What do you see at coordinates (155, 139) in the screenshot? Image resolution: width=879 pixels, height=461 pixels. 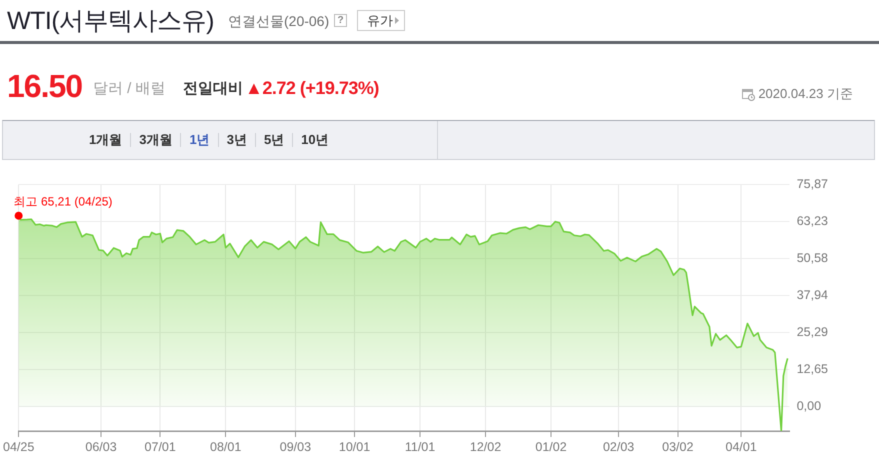 I see `text: 3개월` at bounding box center [155, 139].